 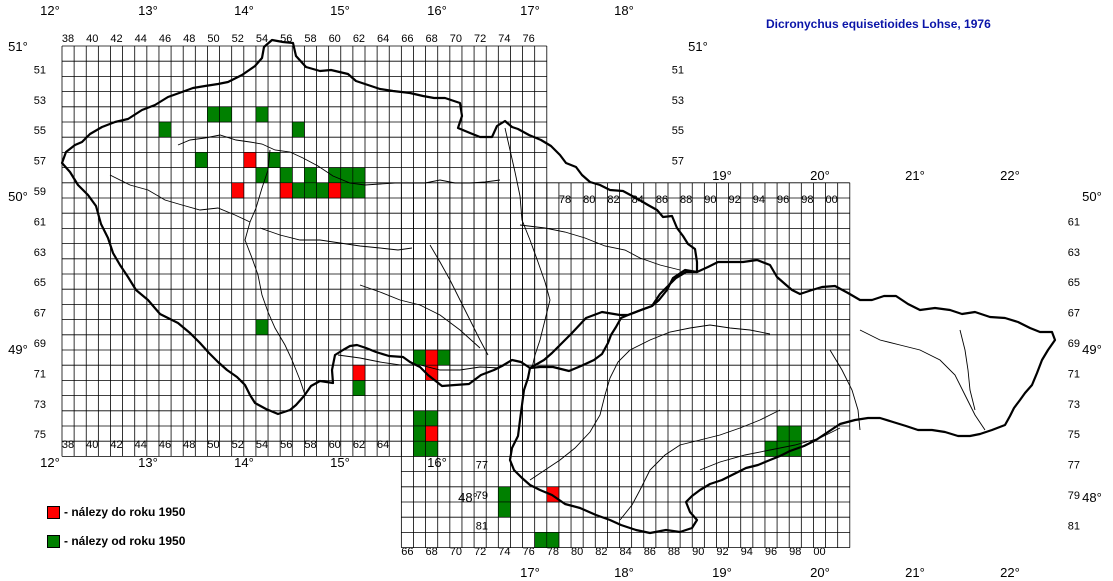 What do you see at coordinates (213, 445) in the screenshot?
I see `grid-col-label-bottom: 50` at bounding box center [213, 445].